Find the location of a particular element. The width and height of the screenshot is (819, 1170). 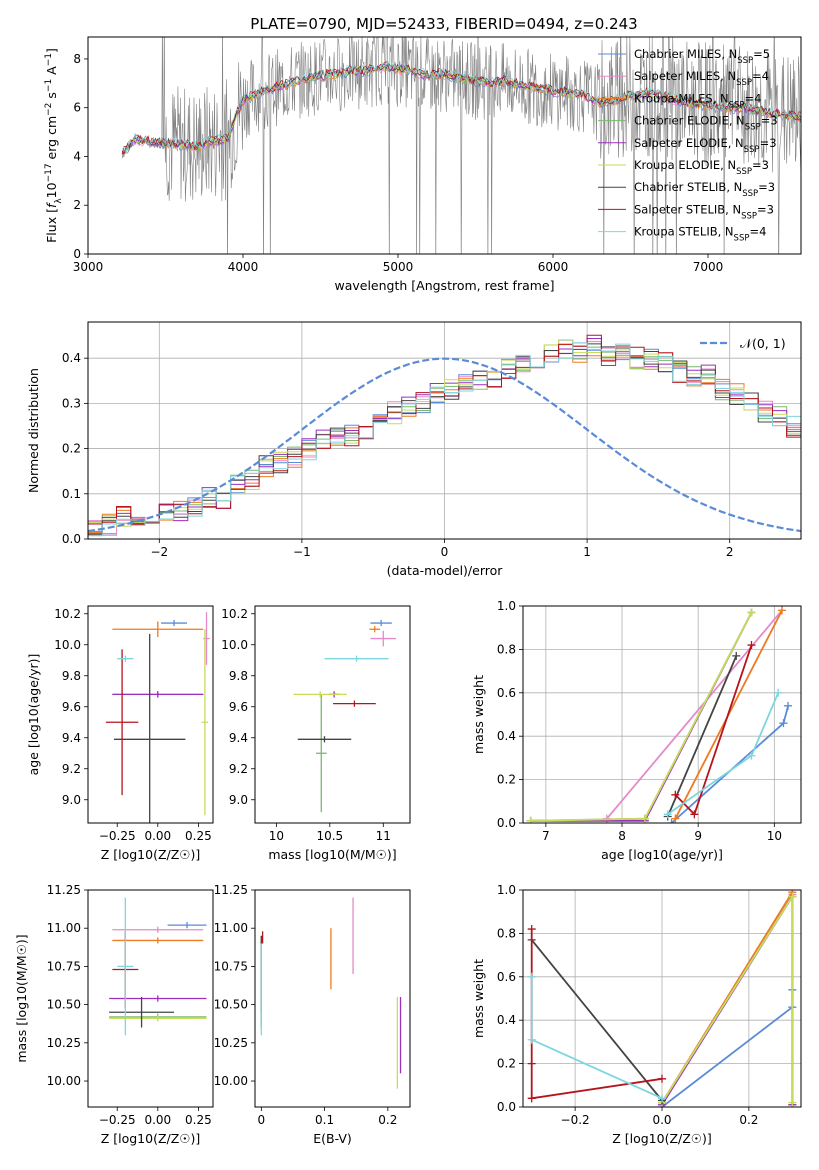

y-tick-label: 0.4 is located at coordinates (71, 358).